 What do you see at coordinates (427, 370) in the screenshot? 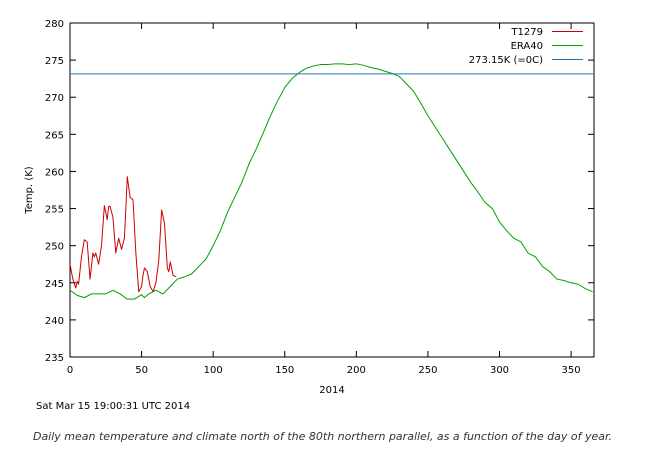
I see `x-tick-label: 250` at bounding box center [427, 370].